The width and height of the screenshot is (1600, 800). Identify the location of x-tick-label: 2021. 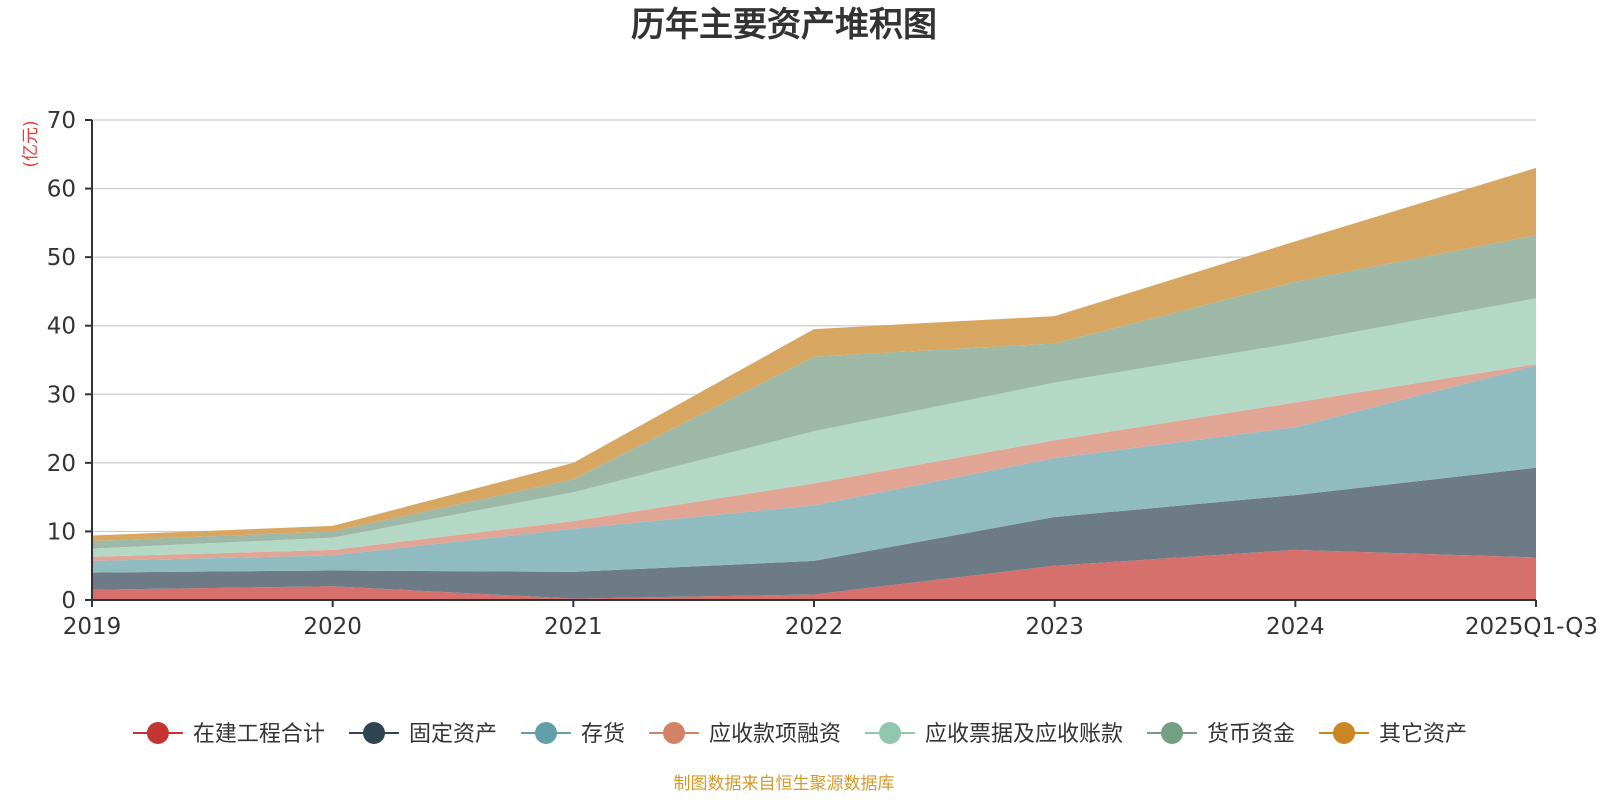
(573, 627).